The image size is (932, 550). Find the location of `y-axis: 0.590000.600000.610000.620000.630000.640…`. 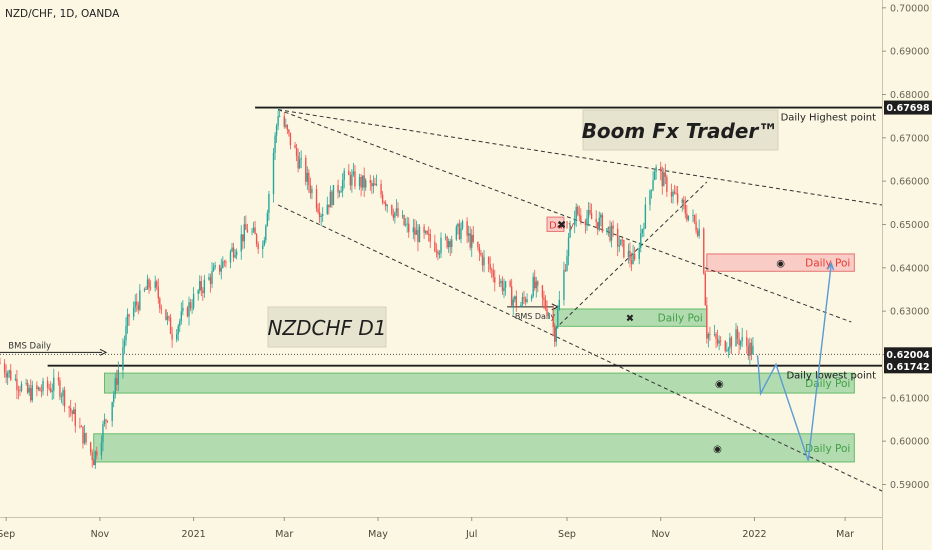

y-axis: 0.590000.600000.610000.620000.630000.640… is located at coordinates (907, 247).